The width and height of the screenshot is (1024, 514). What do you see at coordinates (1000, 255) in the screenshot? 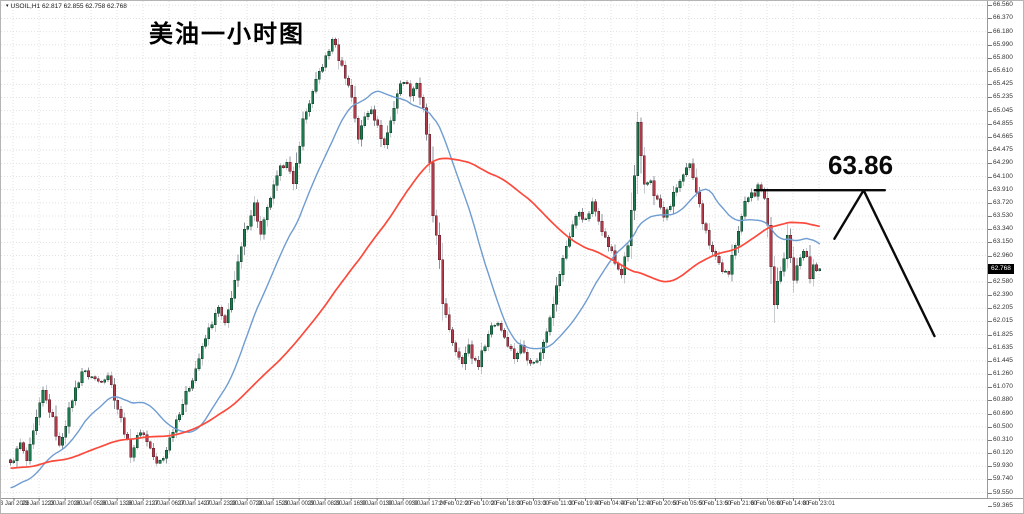
I see `y-axis-label: 62.960` at bounding box center [1000, 255].